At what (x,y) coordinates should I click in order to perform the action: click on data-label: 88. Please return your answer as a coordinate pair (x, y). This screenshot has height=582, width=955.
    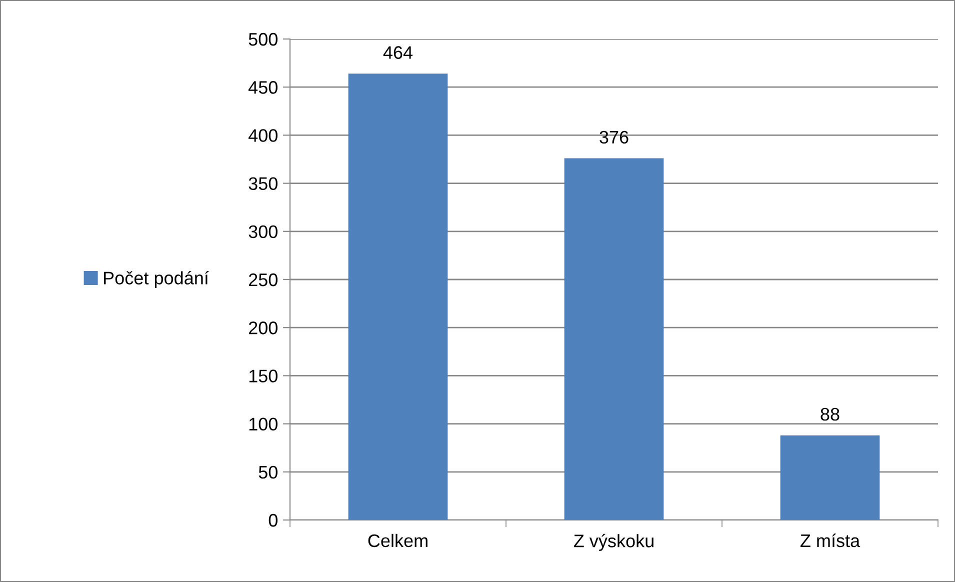
    Looking at the image, I should click on (830, 414).